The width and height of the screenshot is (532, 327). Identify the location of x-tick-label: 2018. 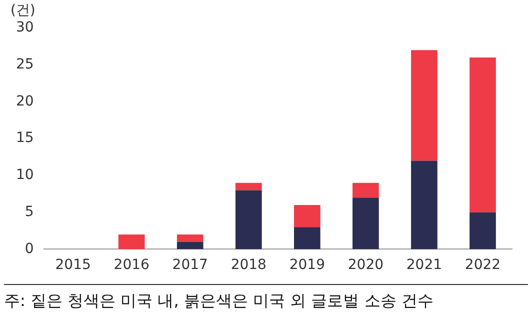
(248, 265).